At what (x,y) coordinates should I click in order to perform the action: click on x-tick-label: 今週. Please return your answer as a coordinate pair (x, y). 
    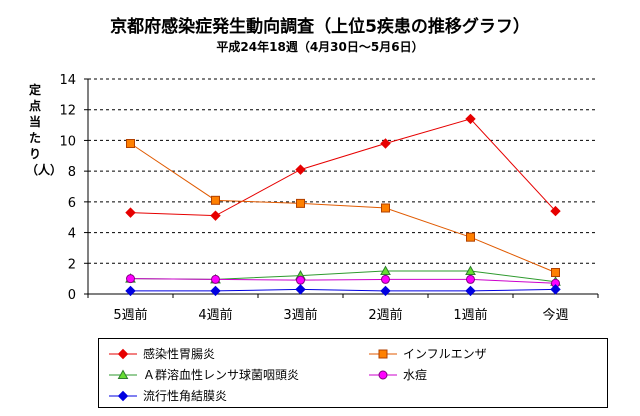
    Looking at the image, I should click on (555, 315).